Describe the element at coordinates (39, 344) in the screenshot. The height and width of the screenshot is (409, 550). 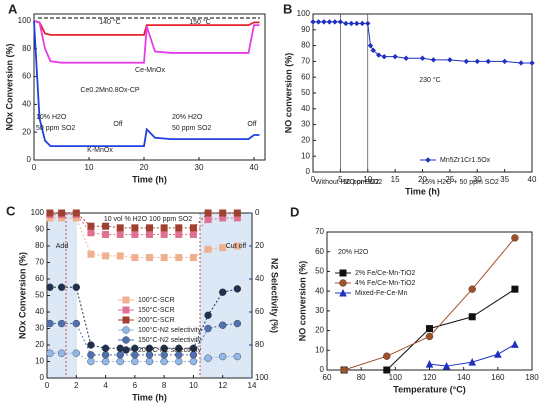
I see `y-tick-label: 20` at that location.